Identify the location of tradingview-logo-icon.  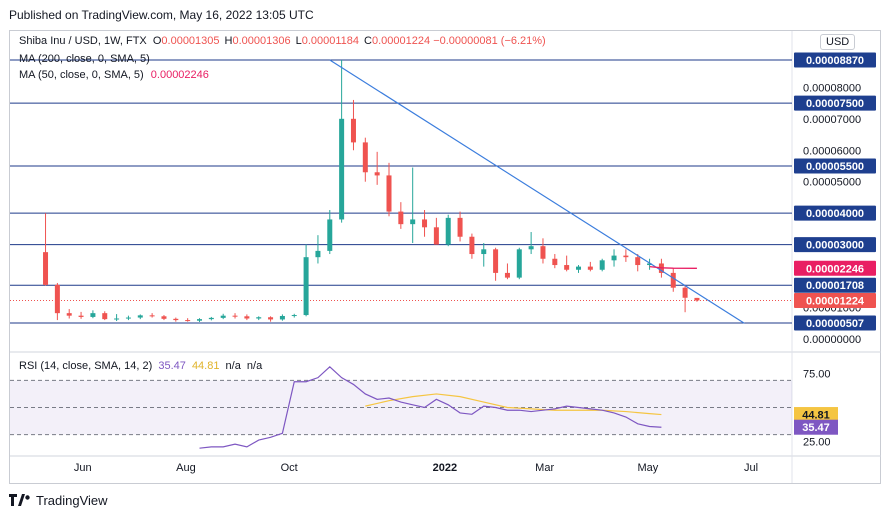
(19, 500).